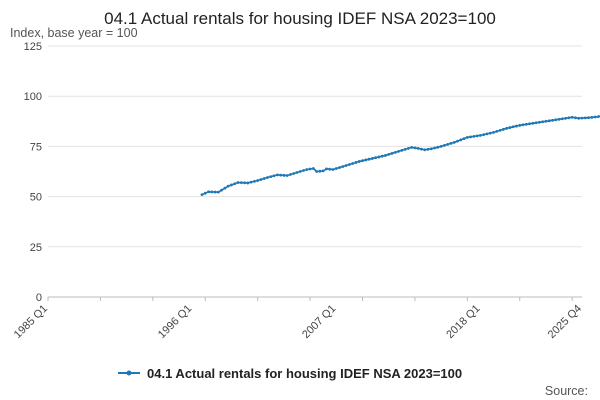 This screenshot has height=400, width=600. What do you see at coordinates (298, 318) in the screenshot?
I see `x-axis: 1985 Q1 1996 Q1 2007 Q1 2018 Q1 2025 Q4` at bounding box center [298, 318].